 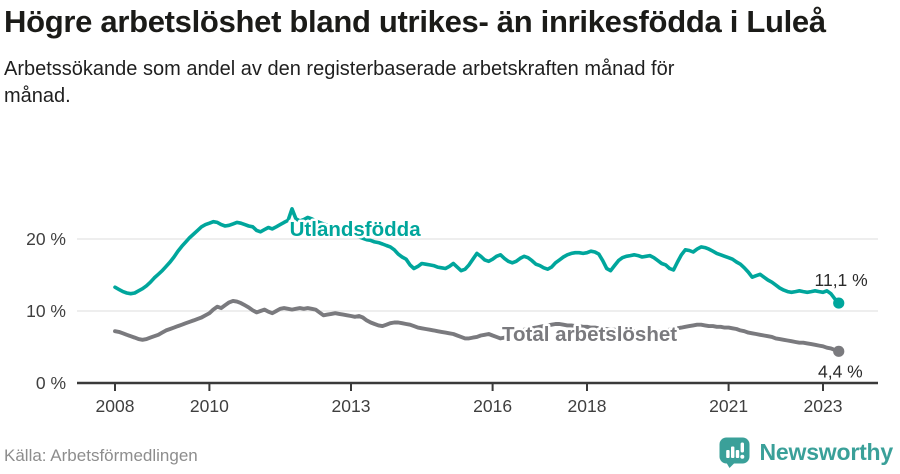 What do you see at coordinates (826, 452) in the screenshot?
I see `newsworthy-wordmark: Newsworthy` at bounding box center [826, 452].